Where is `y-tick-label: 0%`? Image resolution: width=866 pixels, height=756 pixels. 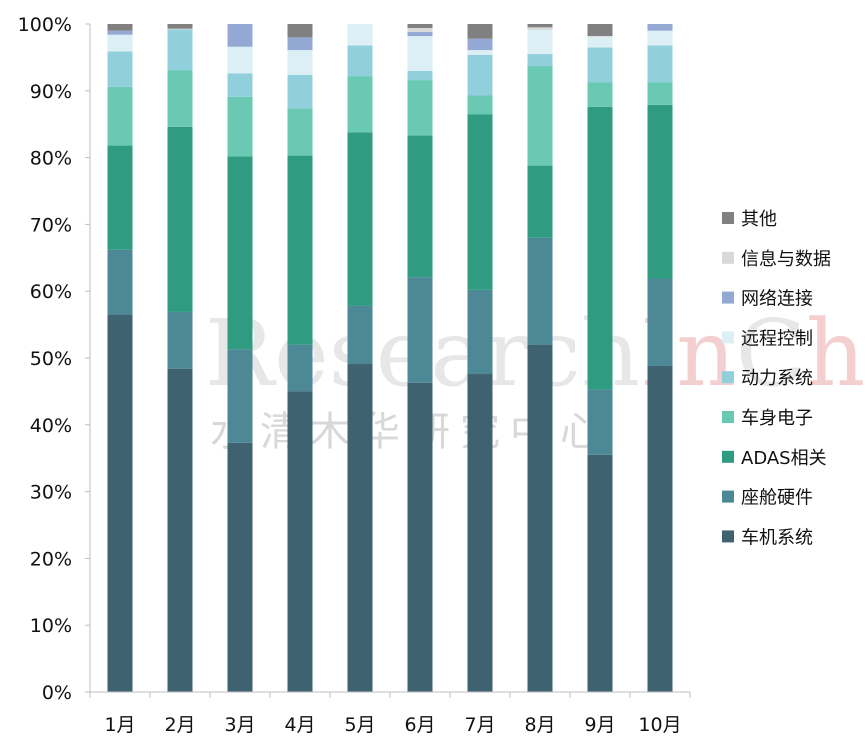 y-tick-label: 0% is located at coordinates (57, 693).